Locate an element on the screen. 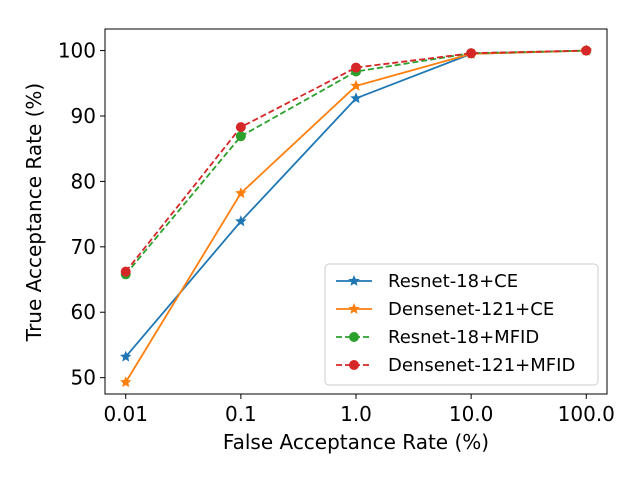 The image size is (640, 480). x-tick-label: 0.1 is located at coordinates (241, 414).